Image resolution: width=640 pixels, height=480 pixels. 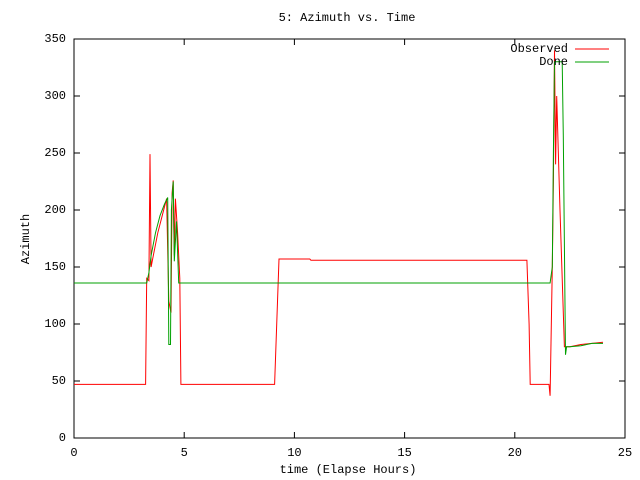 I want to click on x-axis-label: time (Elapse Hours), so click(x=348, y=470).